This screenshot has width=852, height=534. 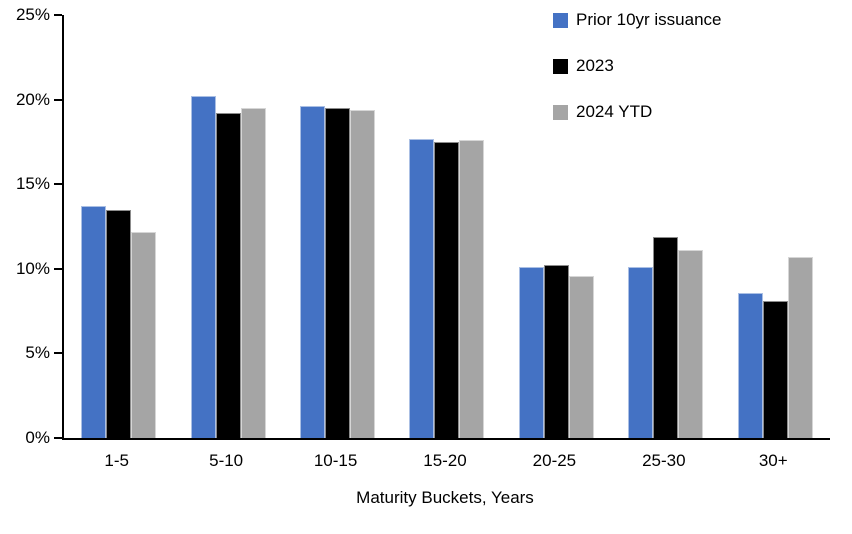 I want to click on x-axis-tick-label: 1-5, so click(x=116, y=460).